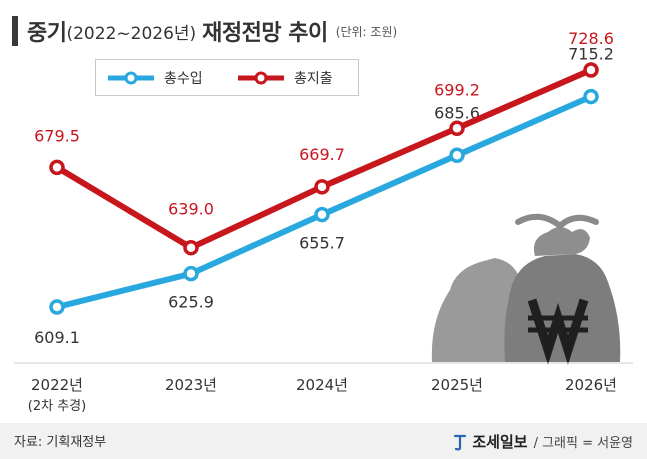 This screenshot has width=647, height=459. Describe the element at coordinates (557, 221) in the screenshot. I see `money-bag-tie` at that location.